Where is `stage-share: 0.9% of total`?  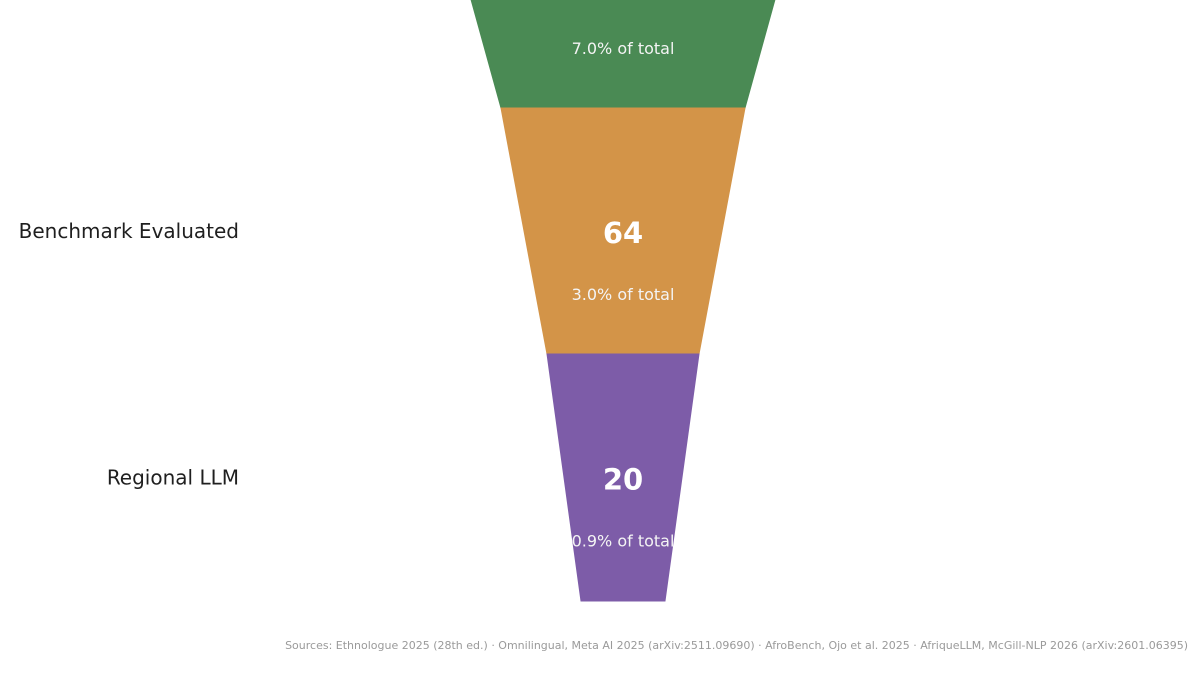 stage-share: 0.9% of total is located at coordinates (623, 541).